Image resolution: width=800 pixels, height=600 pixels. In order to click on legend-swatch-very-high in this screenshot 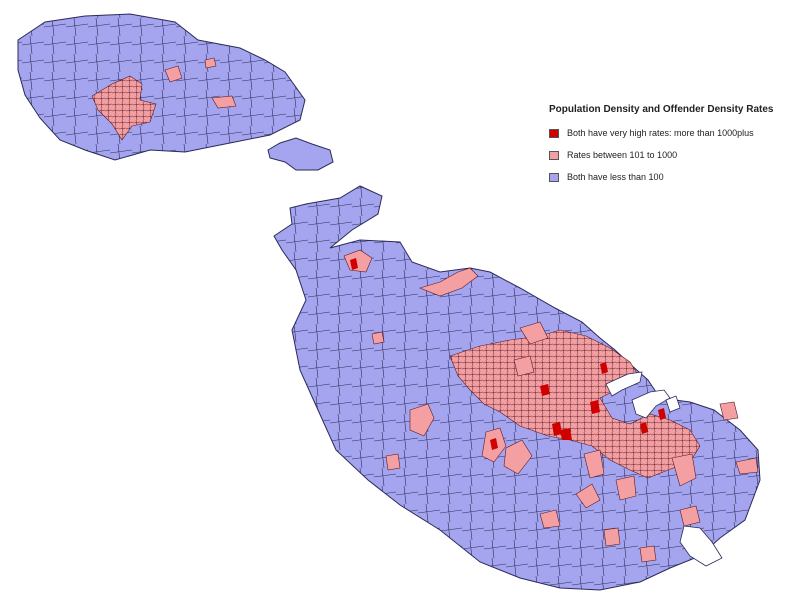, I will do `click(554, 133)`.